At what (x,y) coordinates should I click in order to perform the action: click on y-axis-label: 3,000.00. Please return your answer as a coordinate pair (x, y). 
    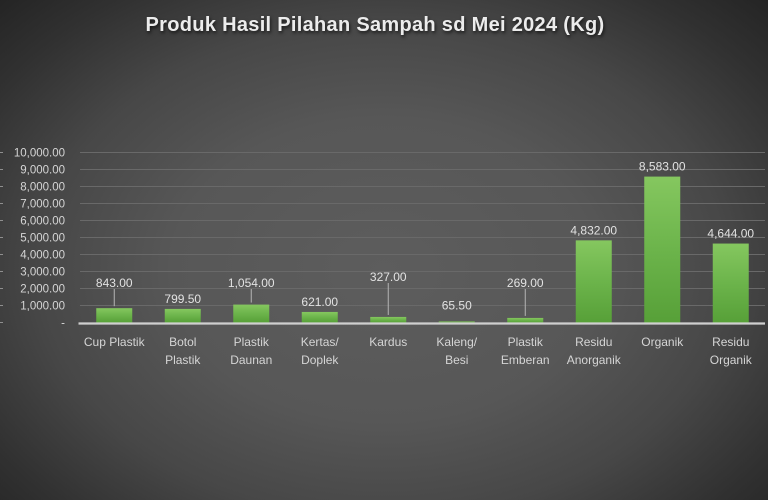
    Looking at the image, I should click on (42, 273).